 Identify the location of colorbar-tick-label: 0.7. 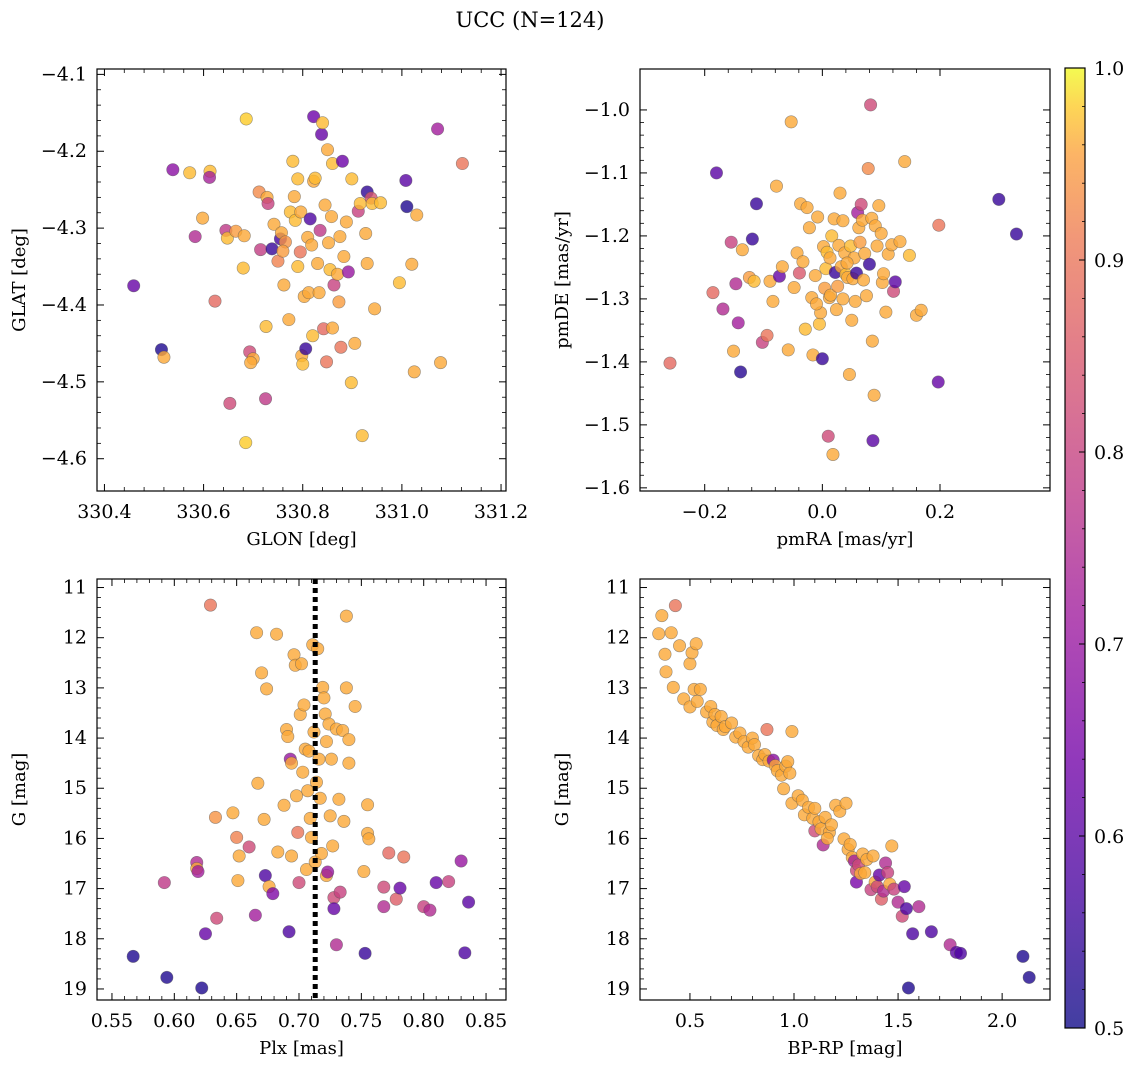
(1109, 645).